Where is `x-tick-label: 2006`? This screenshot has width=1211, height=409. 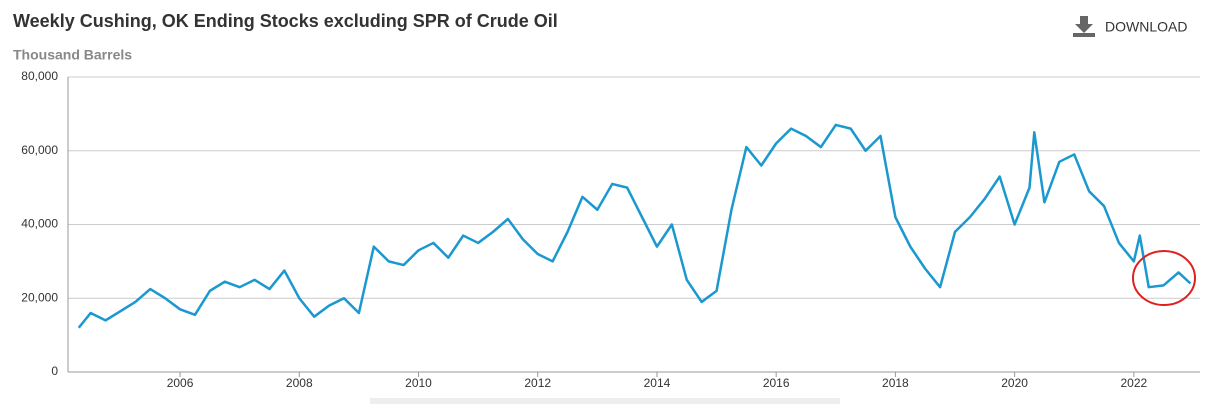
x-tick-label: 2006 is located at coordinates (180, 383).